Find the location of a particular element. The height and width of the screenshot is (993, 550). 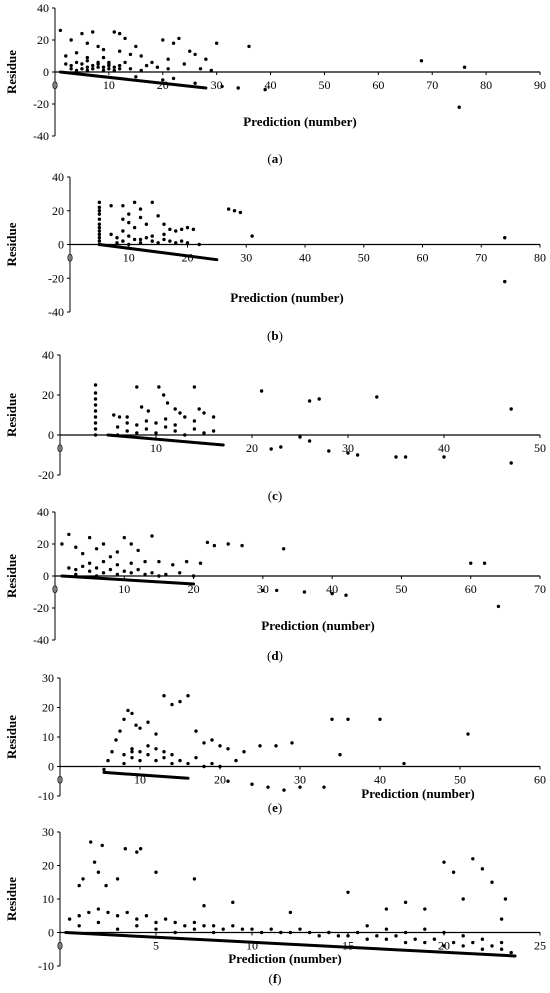

x-tick-label: 30 is located at coordinates (348, 448).